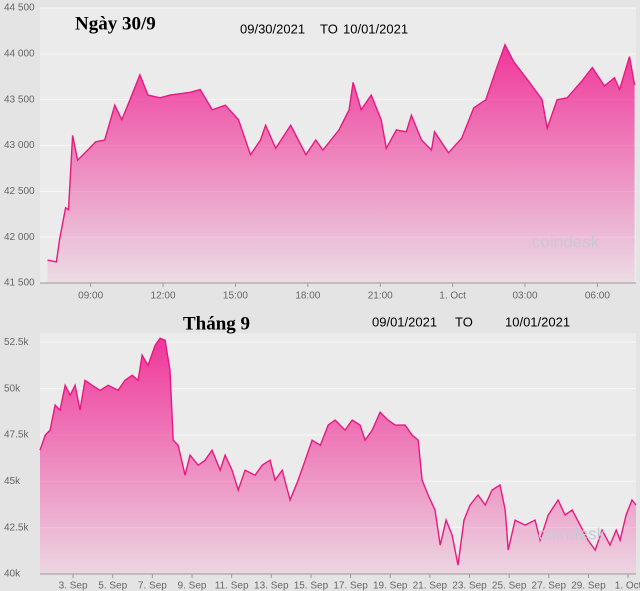 This screenshot has height=591, width=640. Describe the element at coordinates (73, 586) in the screenshot. I see `x-tick-label: 3. Sep` at that location.